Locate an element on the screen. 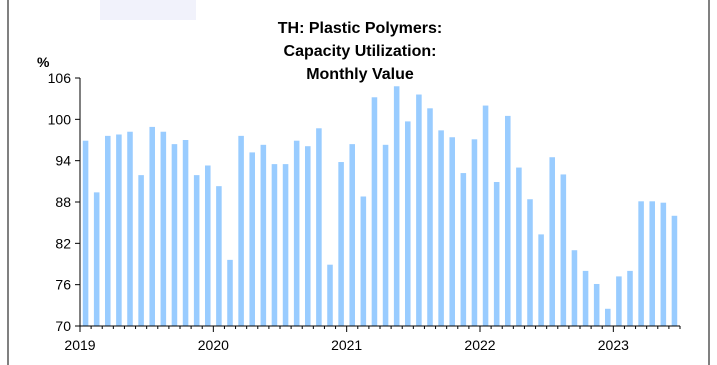  x-tick-label-2019: 2019 is located at coordinates (79, 345).